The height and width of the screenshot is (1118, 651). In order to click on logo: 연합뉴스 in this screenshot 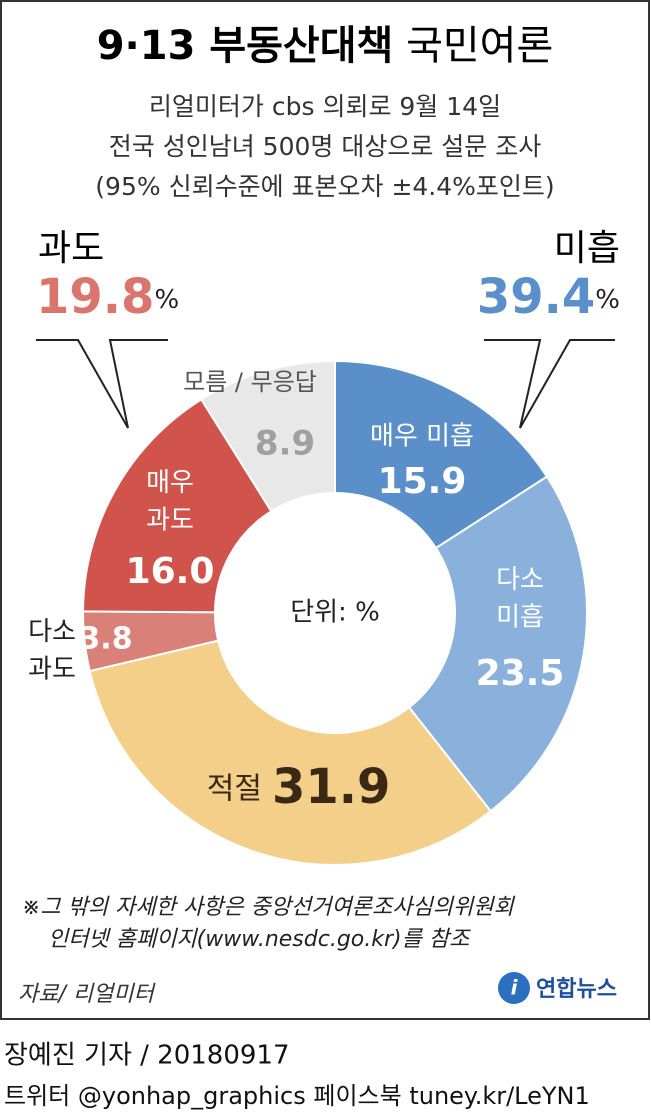, I will do `click(576, 989)`.